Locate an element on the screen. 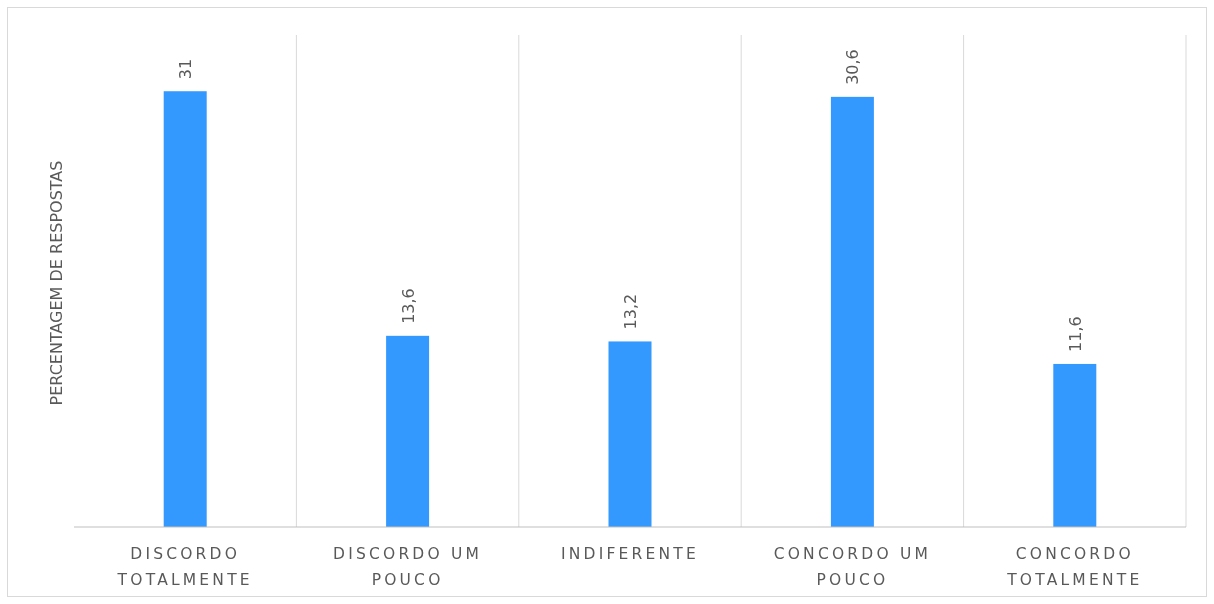 This screenshot has height=604, width=1214. data-label: 11,6 is located at coordinates (1075, 334).